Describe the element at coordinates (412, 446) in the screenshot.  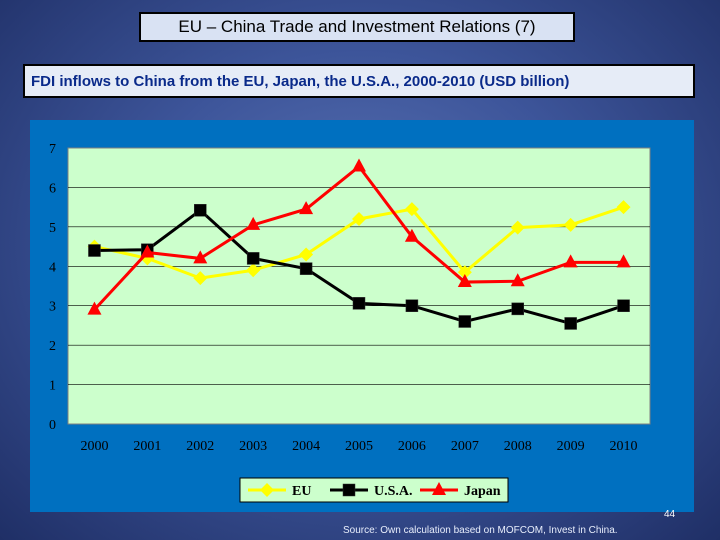
I see `x-tick-label: 2006` at that location.